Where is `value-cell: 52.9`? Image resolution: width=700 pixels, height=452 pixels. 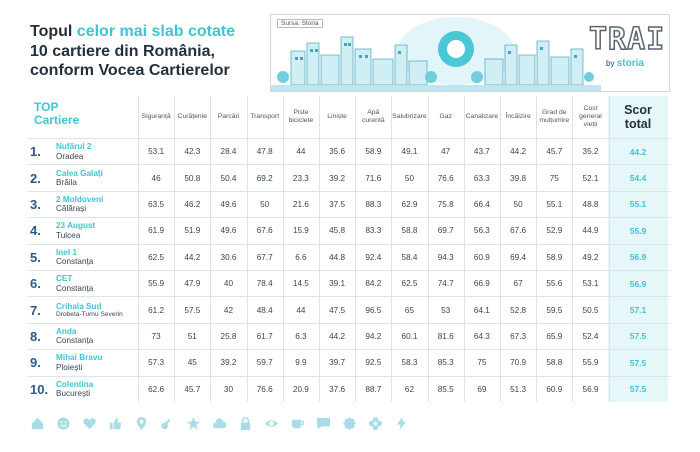
value-cell: 52.9 is located at coordinates (554, 231).